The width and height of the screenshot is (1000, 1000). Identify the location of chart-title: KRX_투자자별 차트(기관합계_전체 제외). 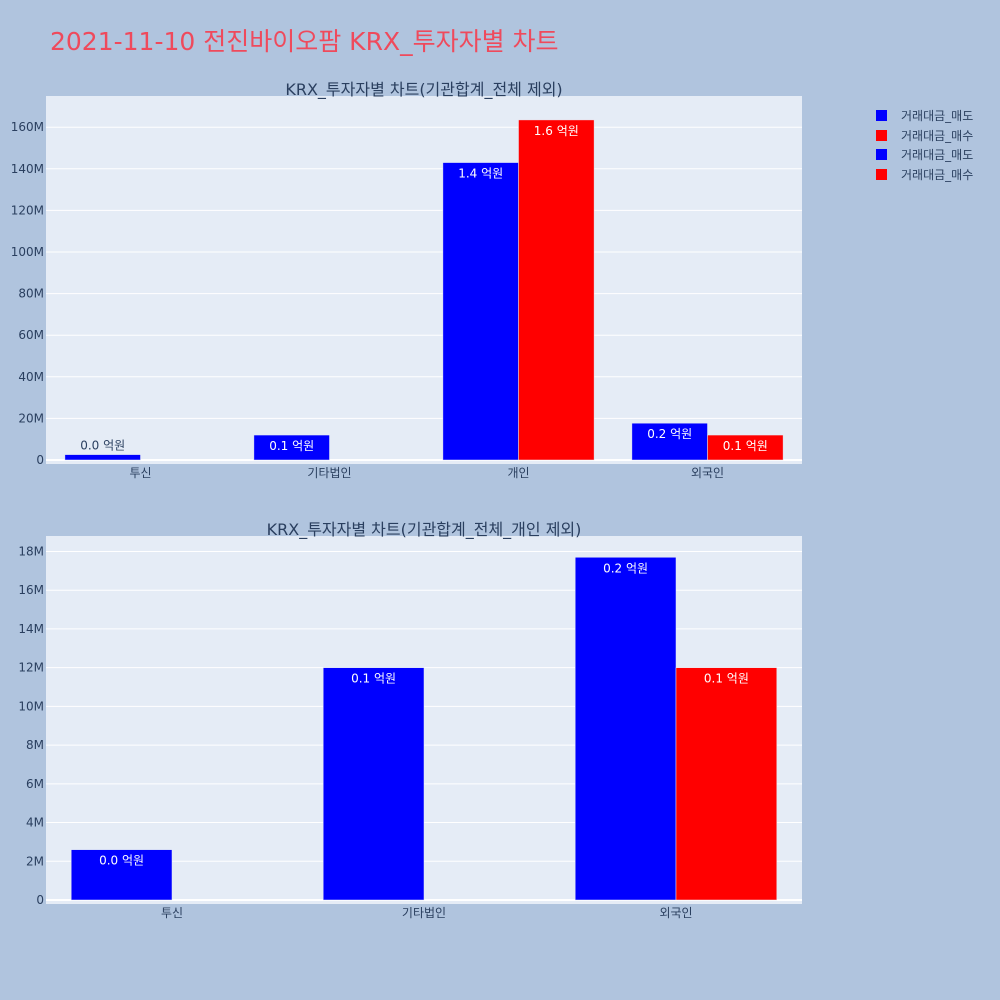
(423, 90).